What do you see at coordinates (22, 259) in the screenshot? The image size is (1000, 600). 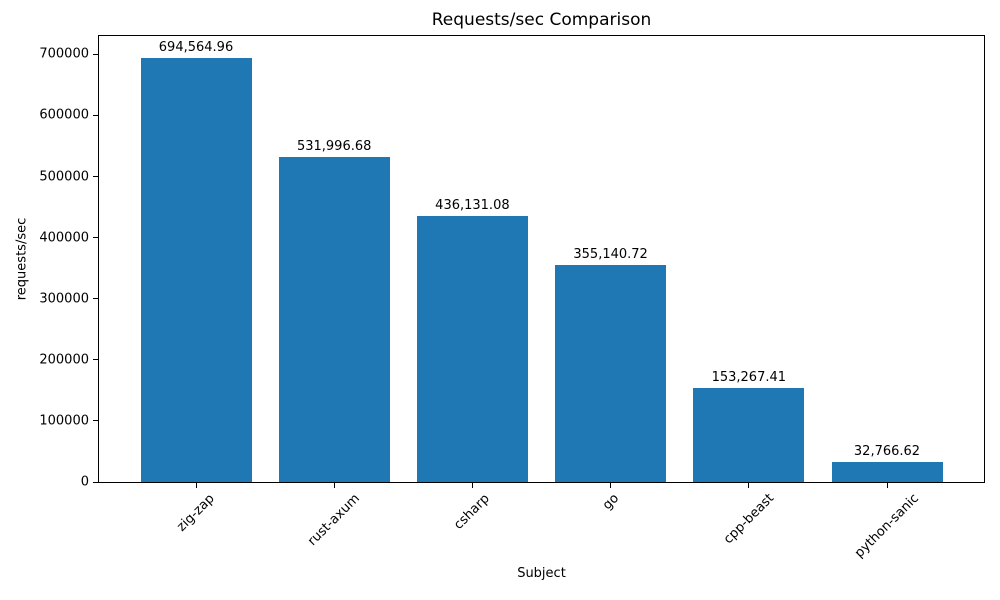 I see `y-axis-label: requests/sec` at bounding box center [22, 259].